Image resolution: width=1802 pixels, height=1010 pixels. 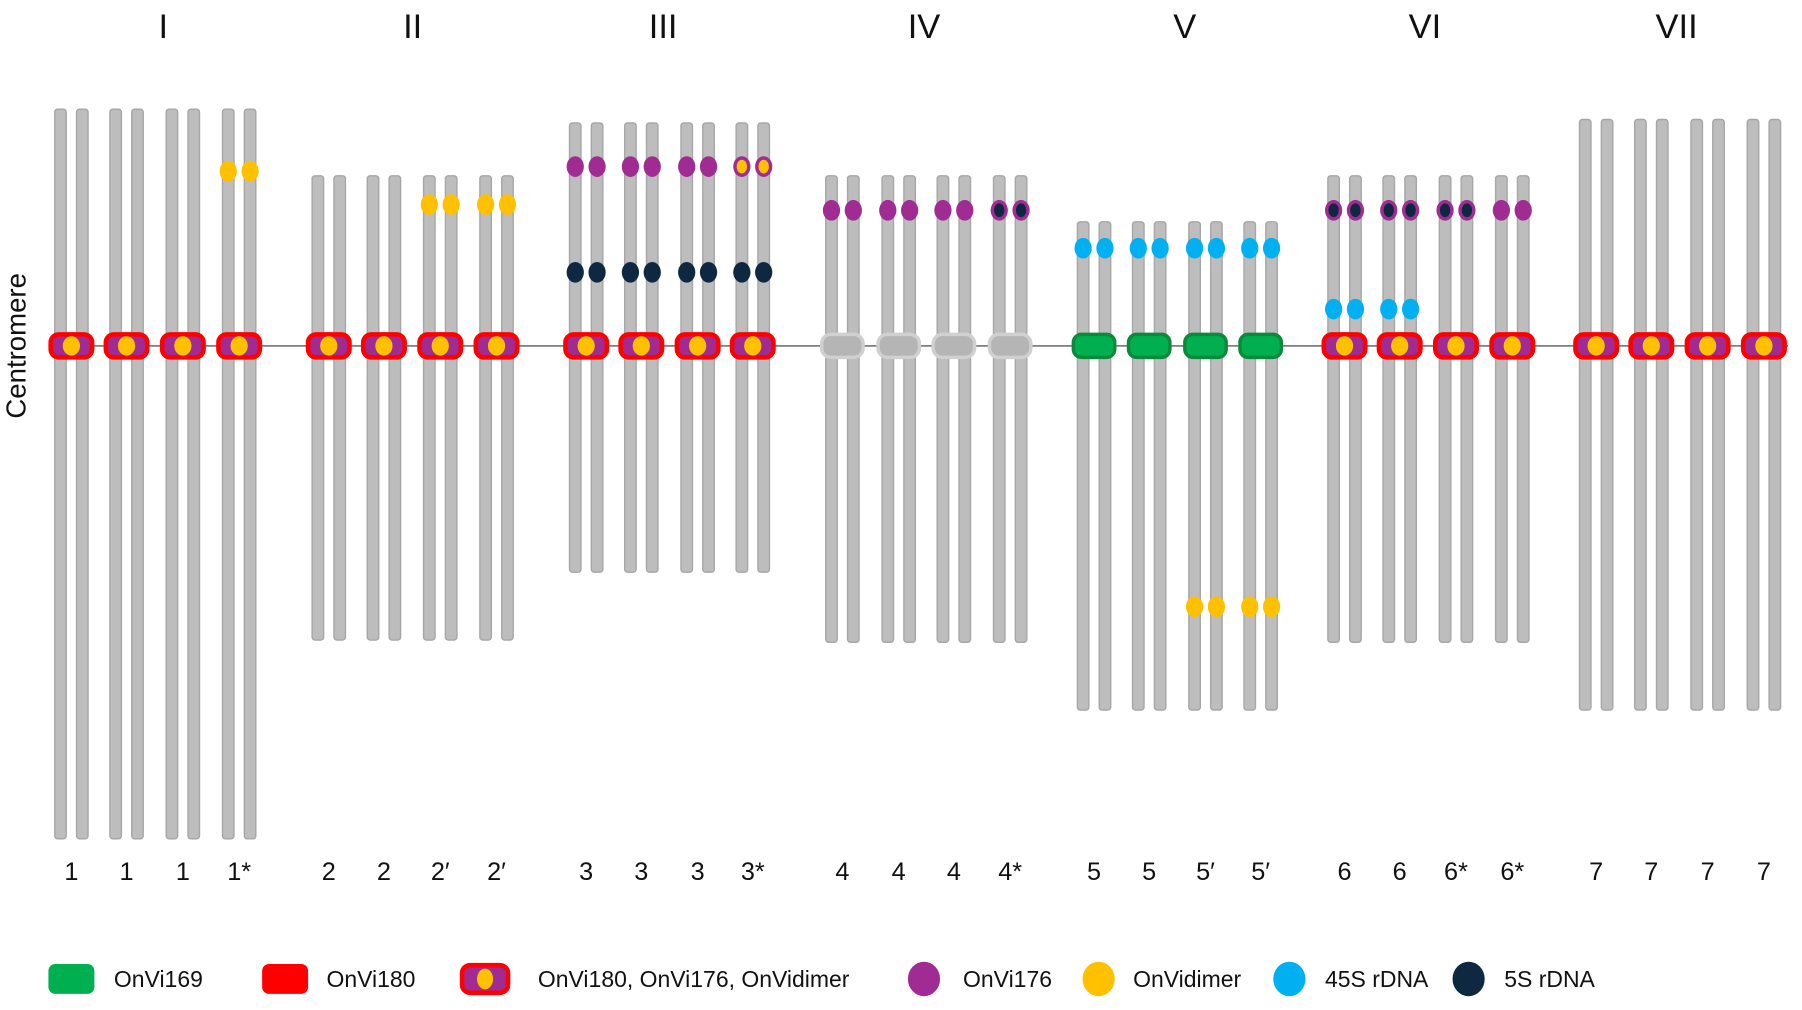 What do you see at coordinates (842, 872) in the screenshot?
I see `chromosome-label: 4` at bounding box center [842, 872].